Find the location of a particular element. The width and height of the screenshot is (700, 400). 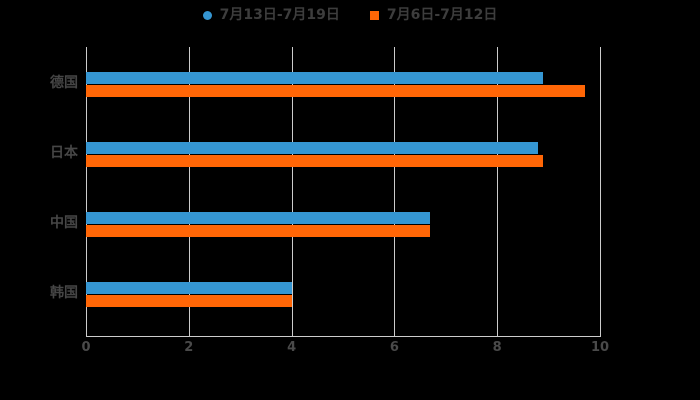

bar-韩国-week2 is located at coordinates (189, 287).